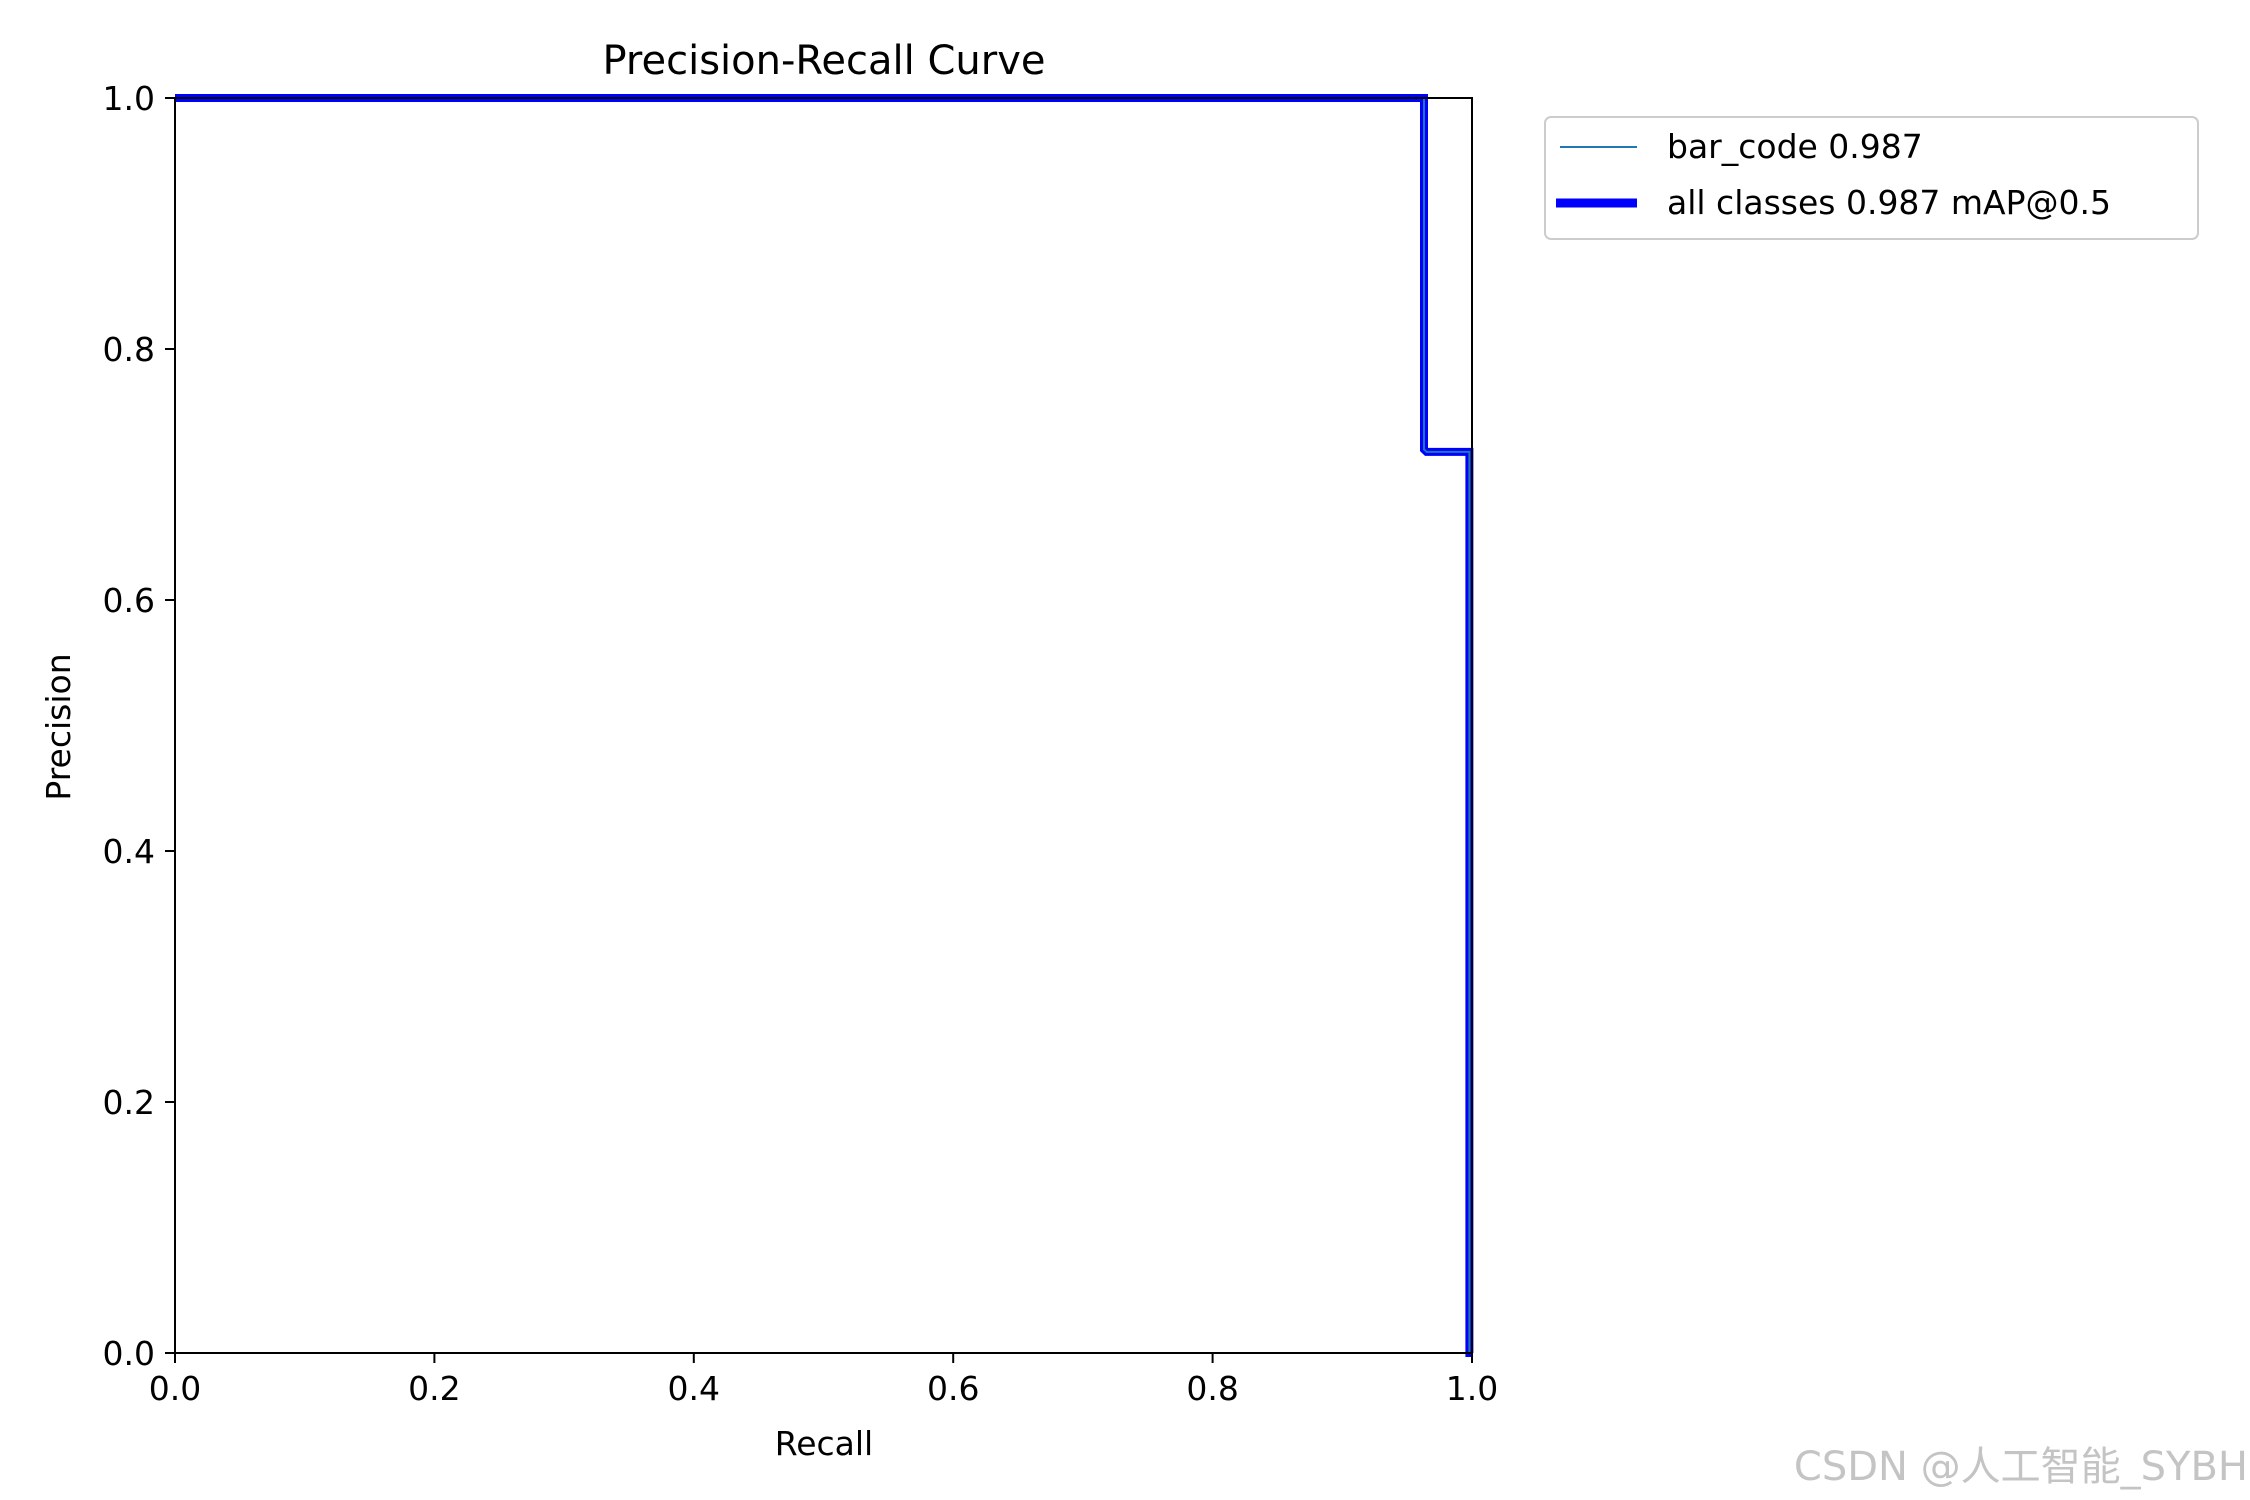  Describe the element at coordinates (1889, 202) in the screenshot. I see `legend-label-all-classes: all classes 0.987 mAP@0.5` at that location.